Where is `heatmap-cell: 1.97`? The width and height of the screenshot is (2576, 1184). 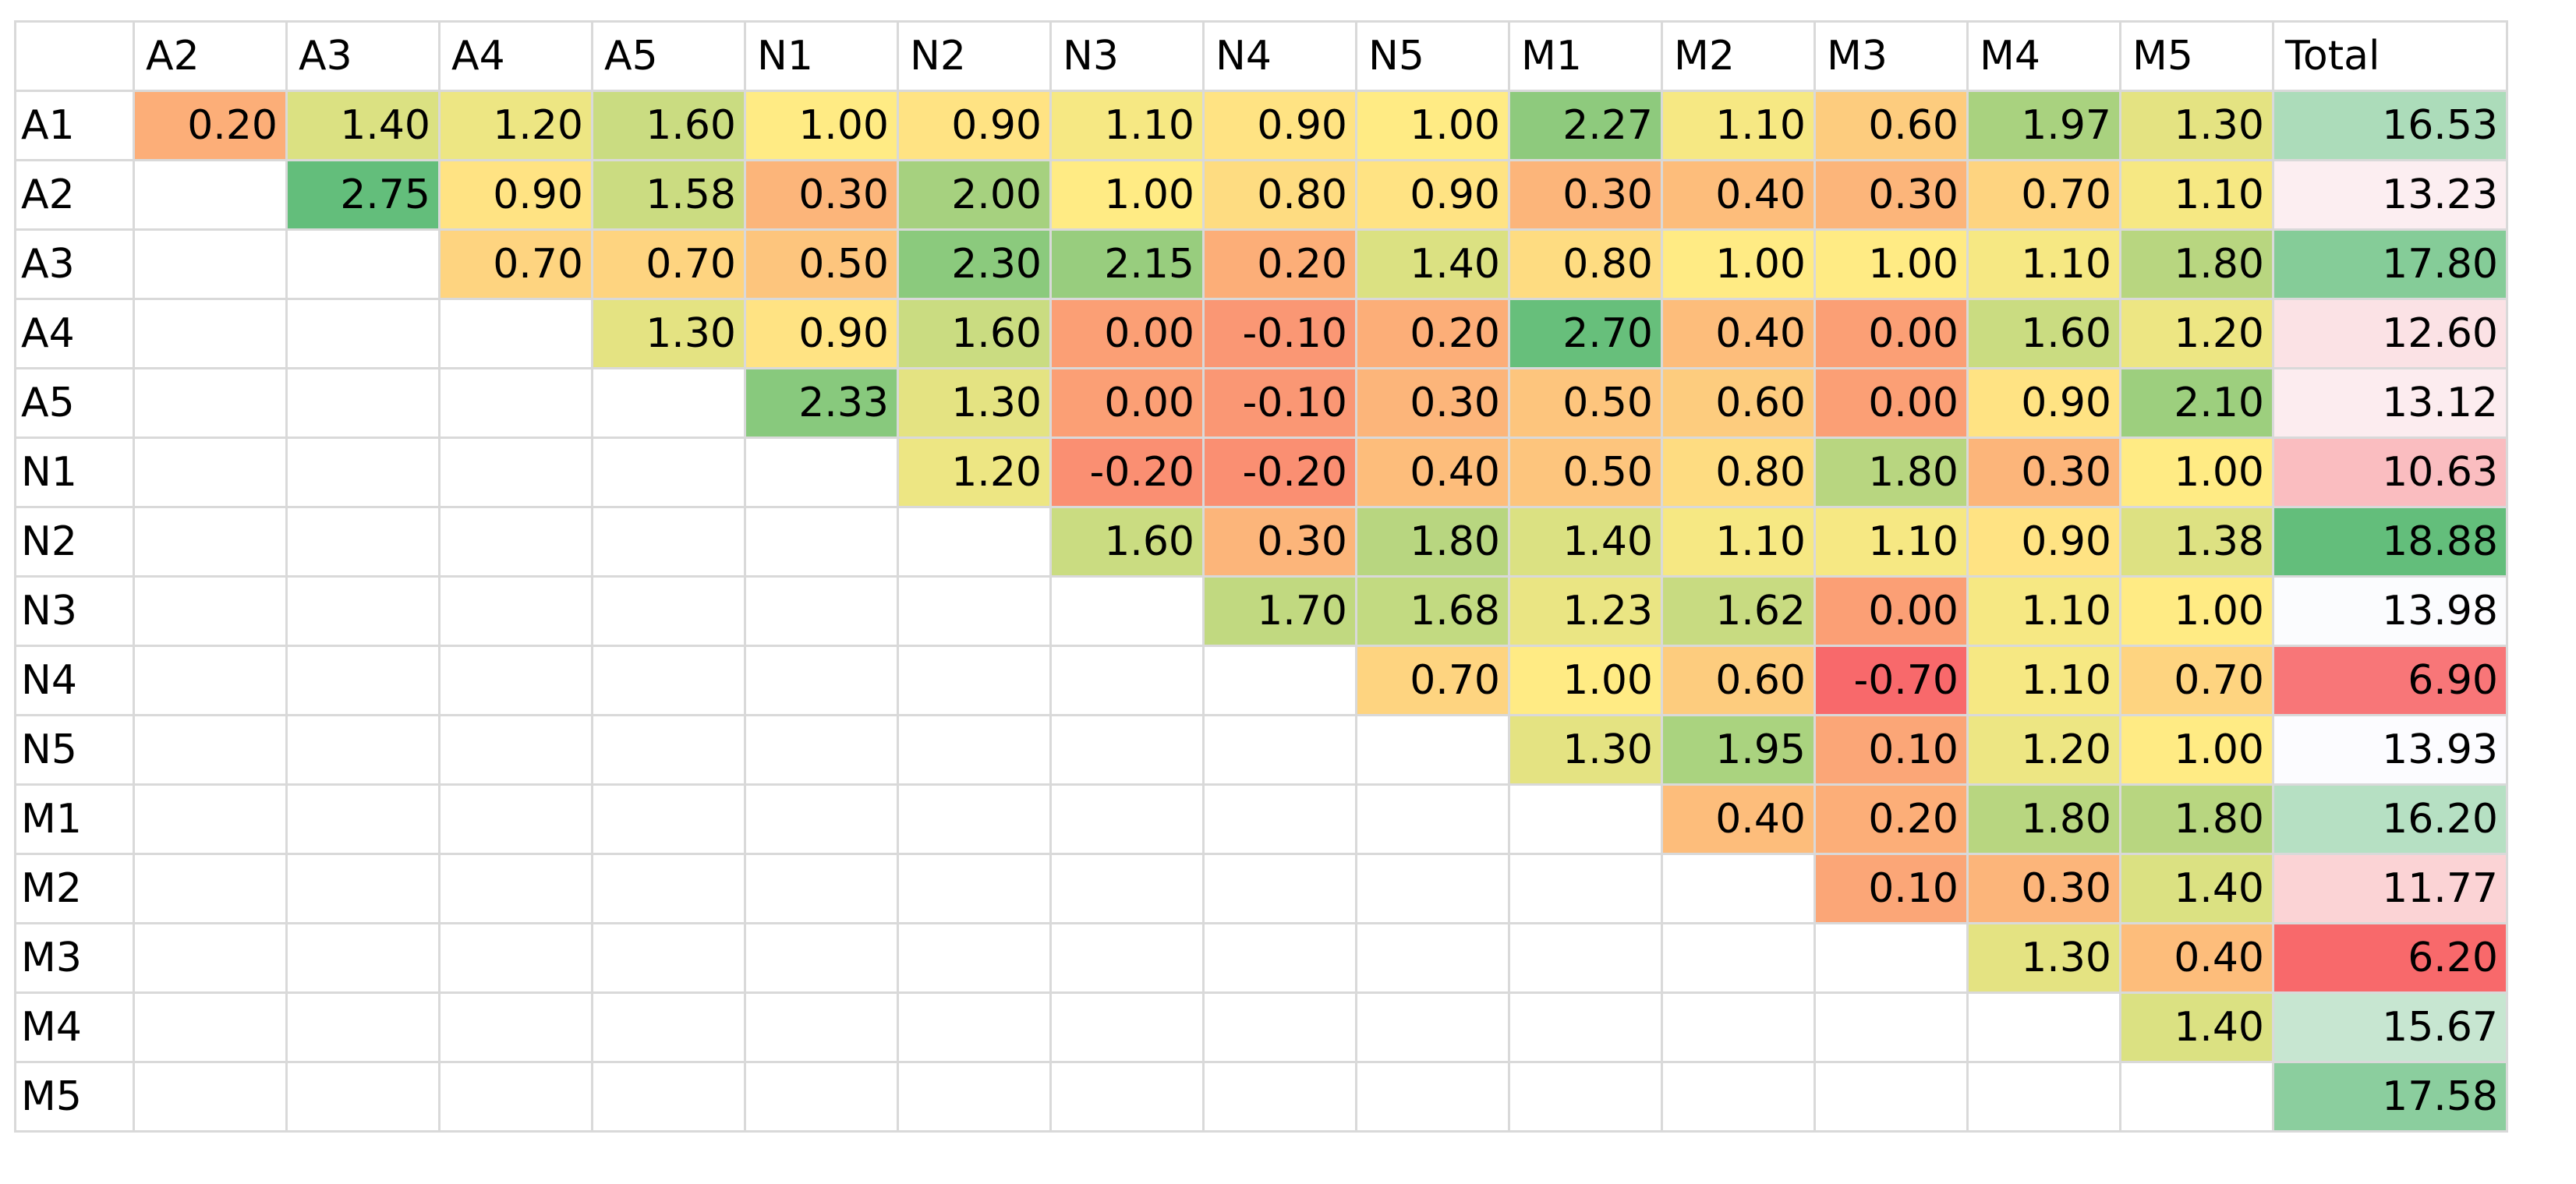 heatmap-cell: 1.97 is located at coordinates (2043, 125).